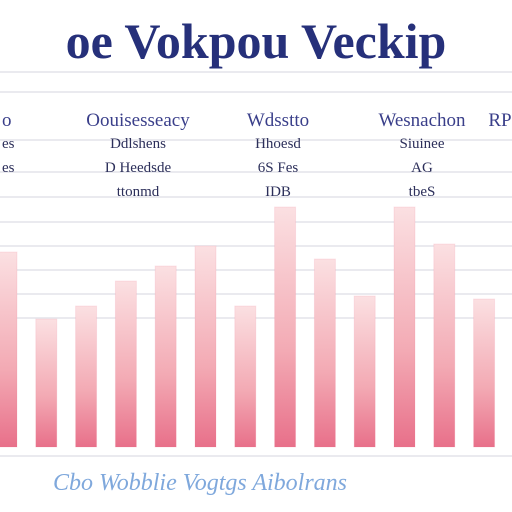 The width and height of the screenshot is (512, 512). I want to click on column-title: o, so click(7, 120).